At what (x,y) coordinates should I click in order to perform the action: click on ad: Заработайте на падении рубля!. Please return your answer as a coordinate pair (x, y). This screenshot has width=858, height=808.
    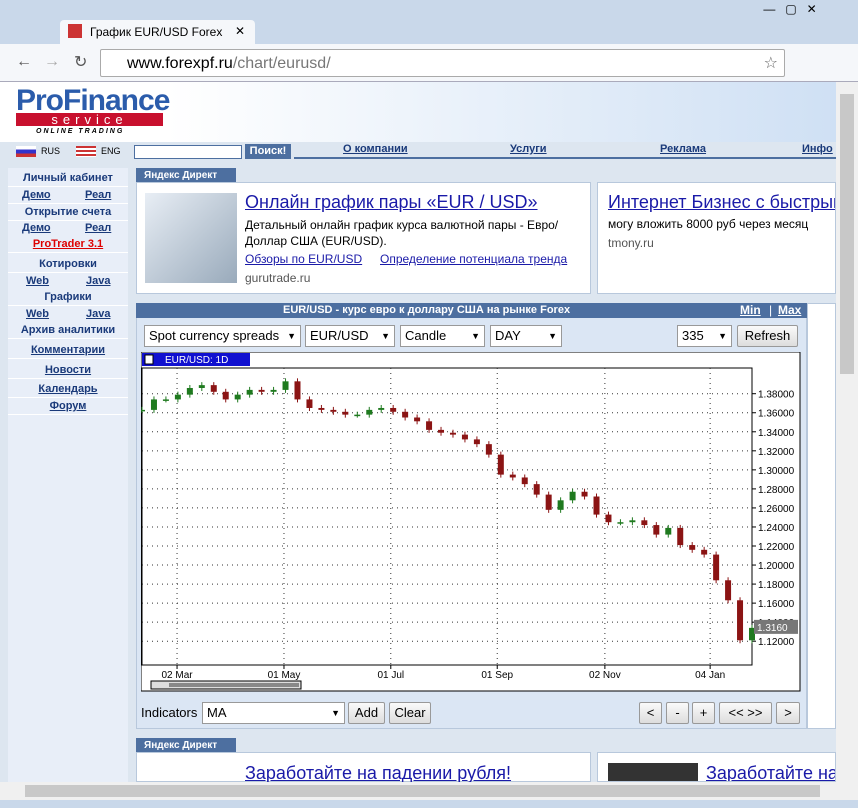
    Looking at the image, I should click on (363, 767).